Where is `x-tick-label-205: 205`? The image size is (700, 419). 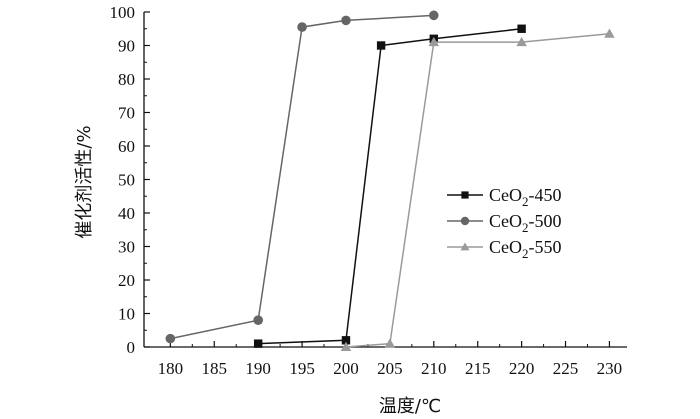
x-tick-label-205: 205 is located at coordinates (390, 368).